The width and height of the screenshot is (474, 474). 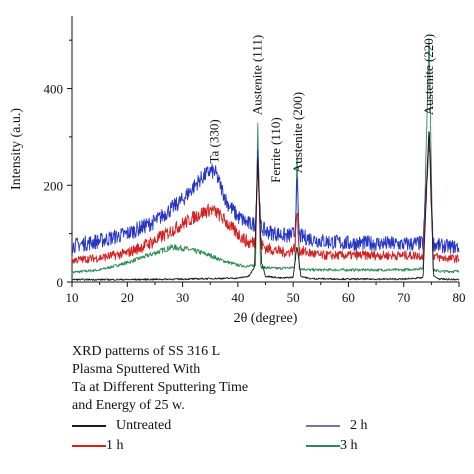 What do you see at coordinates (127, 297) in the screenshot?
I see `x-tick-label: 20` at bounding box center [127, 297].